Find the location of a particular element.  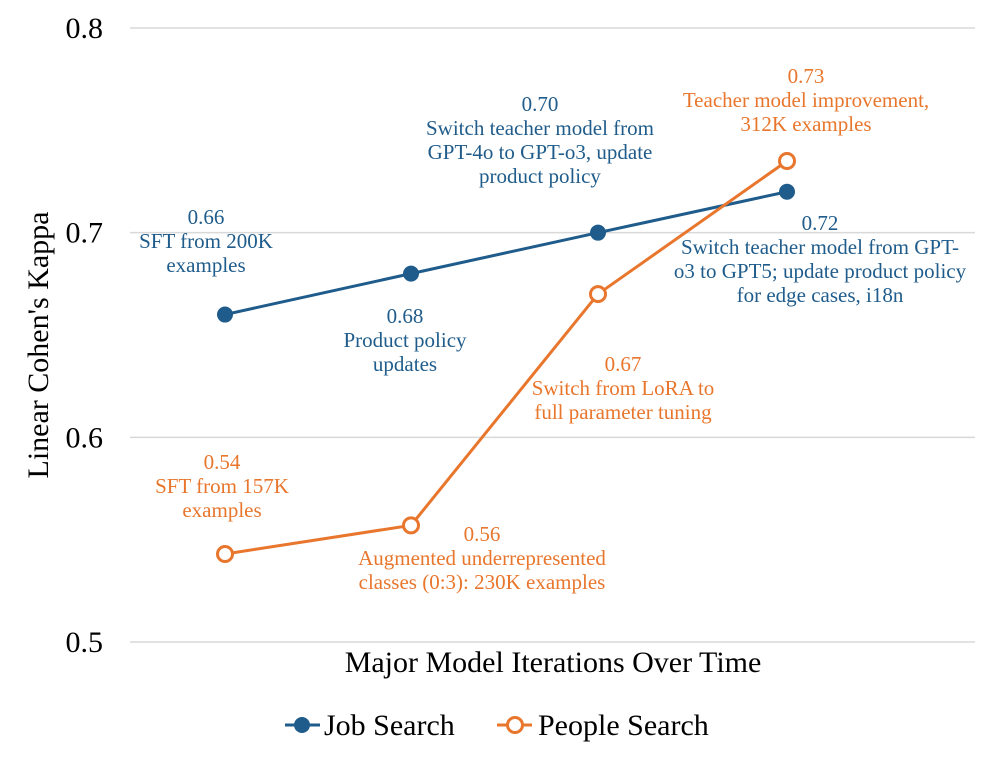

data-label: 0.68 is located at coordinates (405, 316).